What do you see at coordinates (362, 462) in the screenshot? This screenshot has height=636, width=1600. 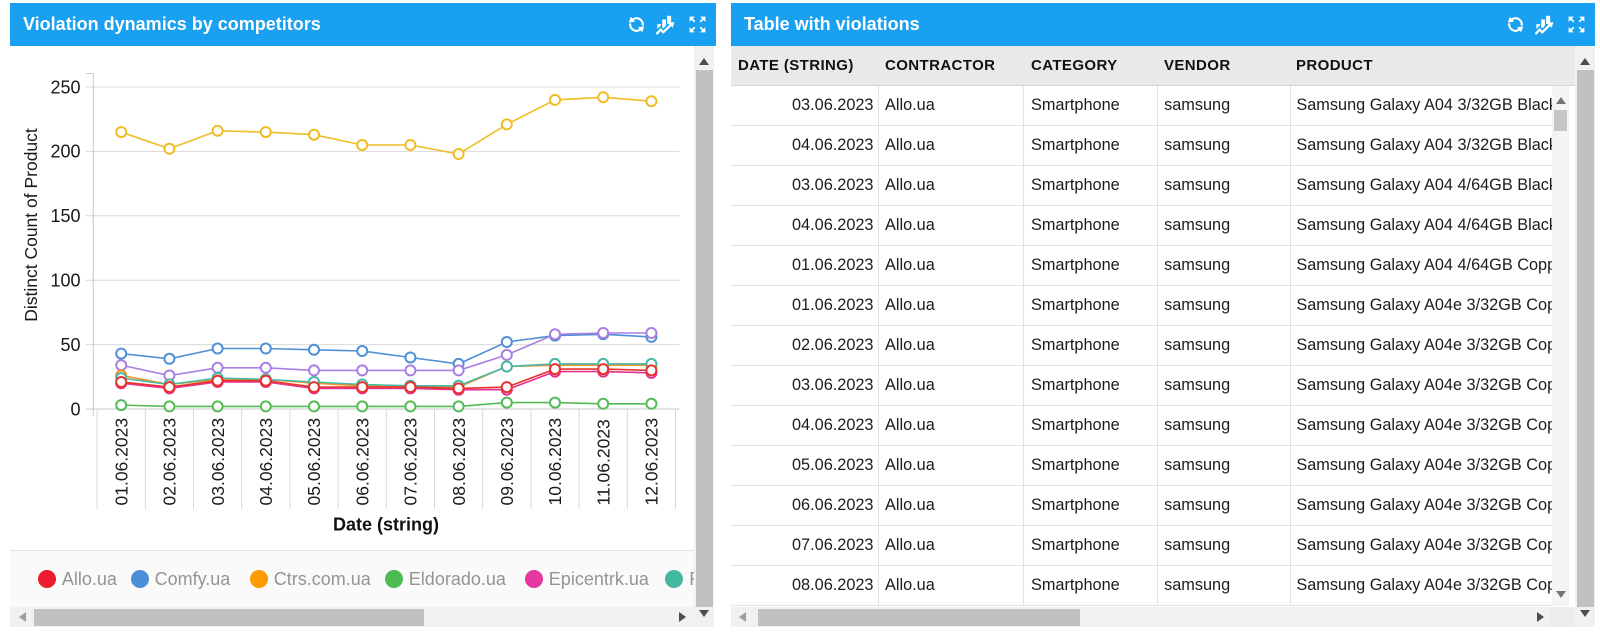 I see `svg-text: 06.06.2023` at bounding box center [362, 462].